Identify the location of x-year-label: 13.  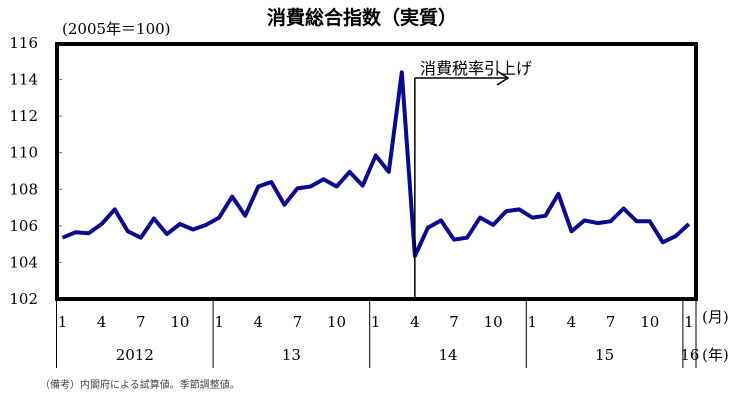
(291, 355).